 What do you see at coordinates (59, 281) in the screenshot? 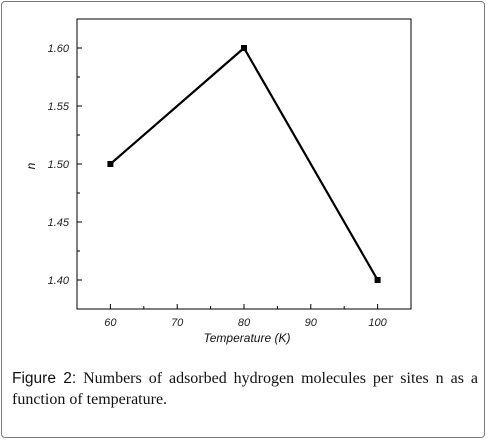
I see `y-tick-label: 1.40` at bounding box center [59, 281].